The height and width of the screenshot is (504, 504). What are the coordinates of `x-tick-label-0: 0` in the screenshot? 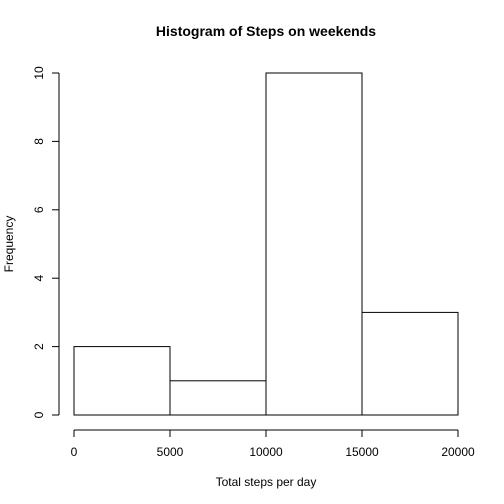 It's located at (74, 452).